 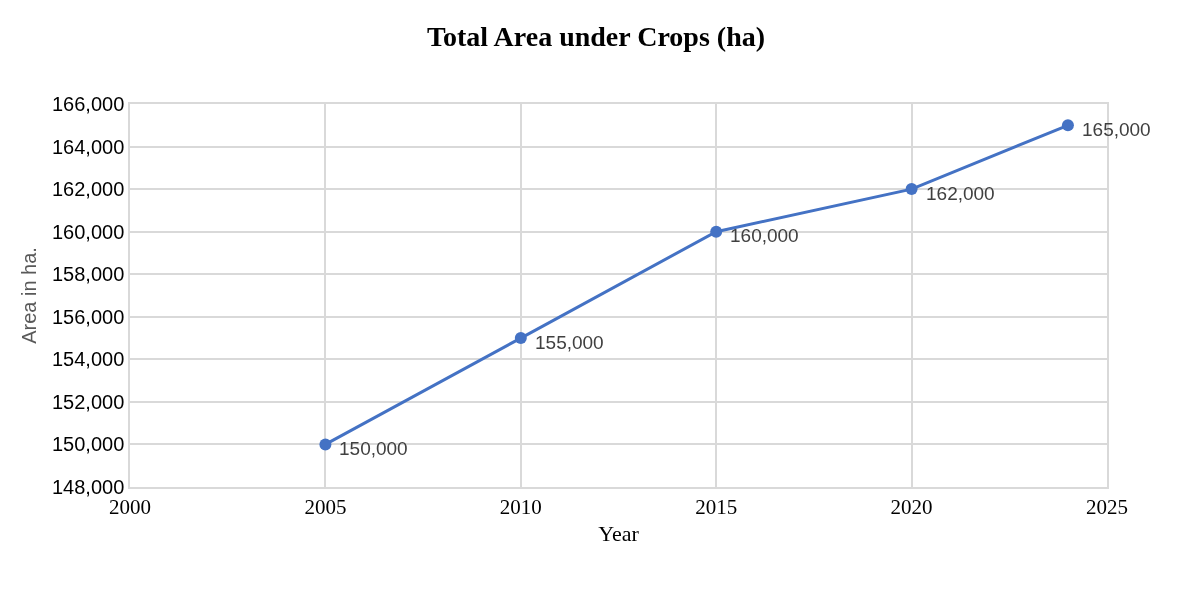 I want to click on y-tick-label: 152,000, so click(x=88, y=401).